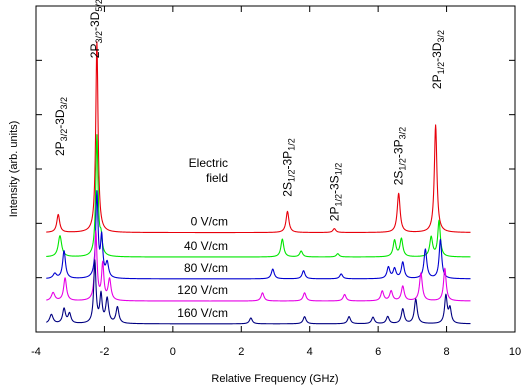 The image size is (521, 389). Describe the element at coordinates (276, 352) in the screenshot. I see `x-tick-labels: -4 -2 0 2 4 6 8 10` at that location.